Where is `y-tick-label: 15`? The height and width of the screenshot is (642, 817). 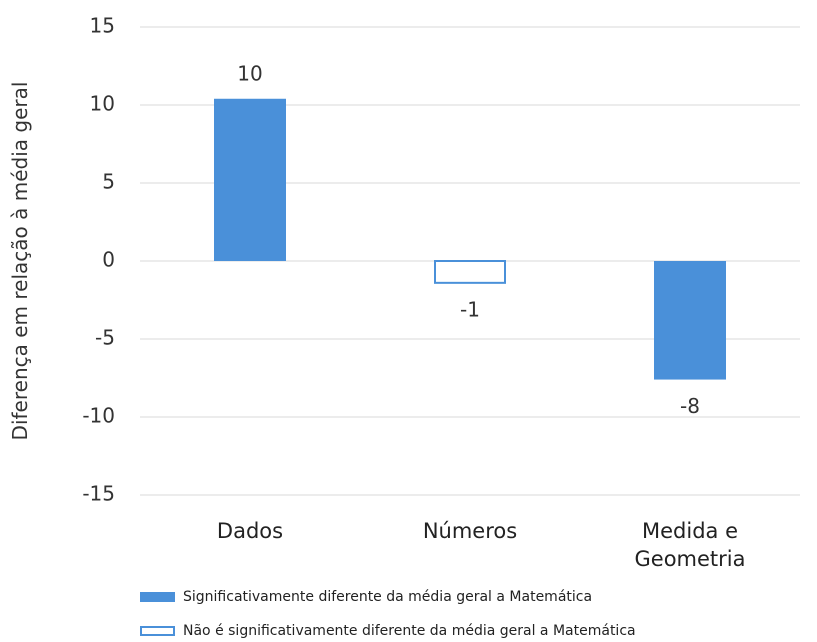
y-tick-label: 15 is located at coordinates (102, 26).